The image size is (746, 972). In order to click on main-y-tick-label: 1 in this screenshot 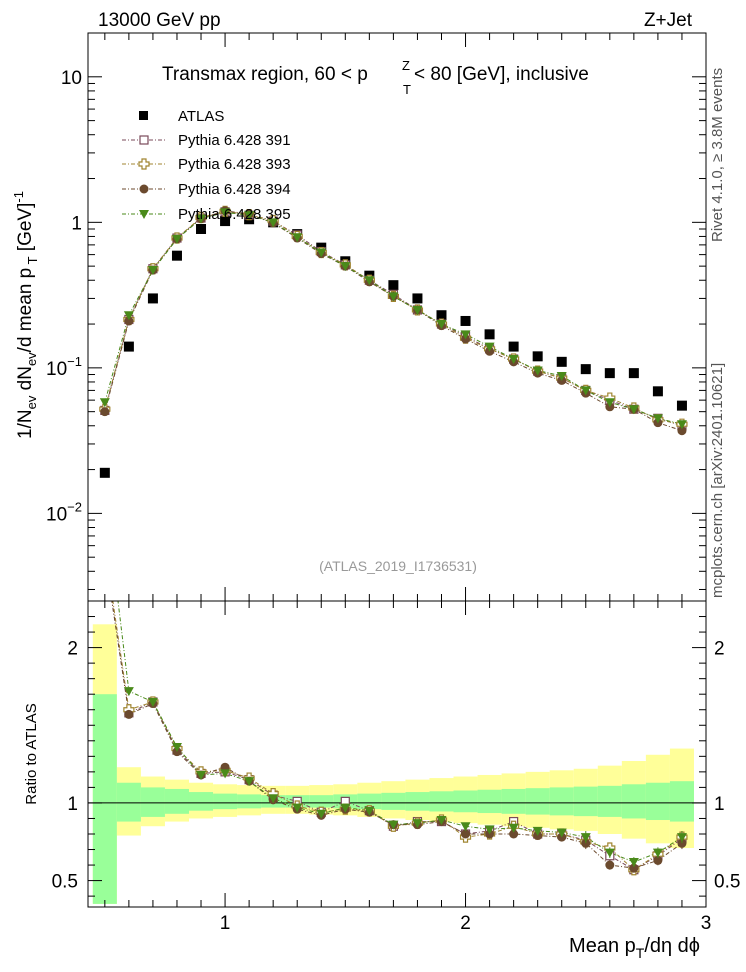, I will do `click(76, 223)`.